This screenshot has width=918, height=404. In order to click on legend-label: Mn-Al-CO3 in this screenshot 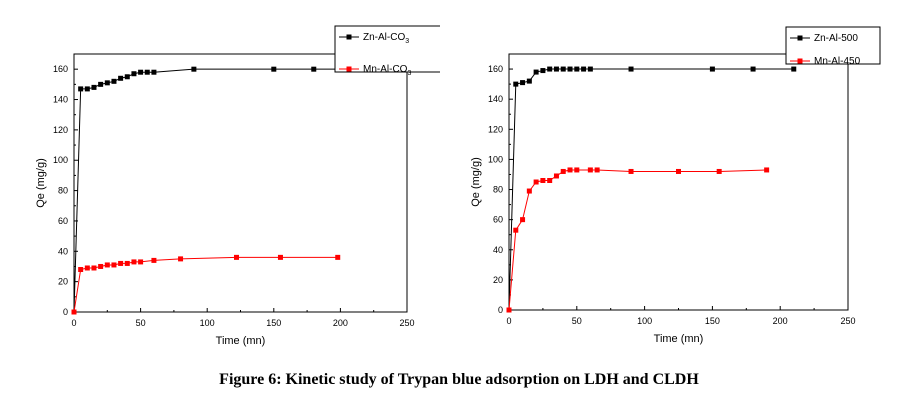, I will do `click(387, 70)`.